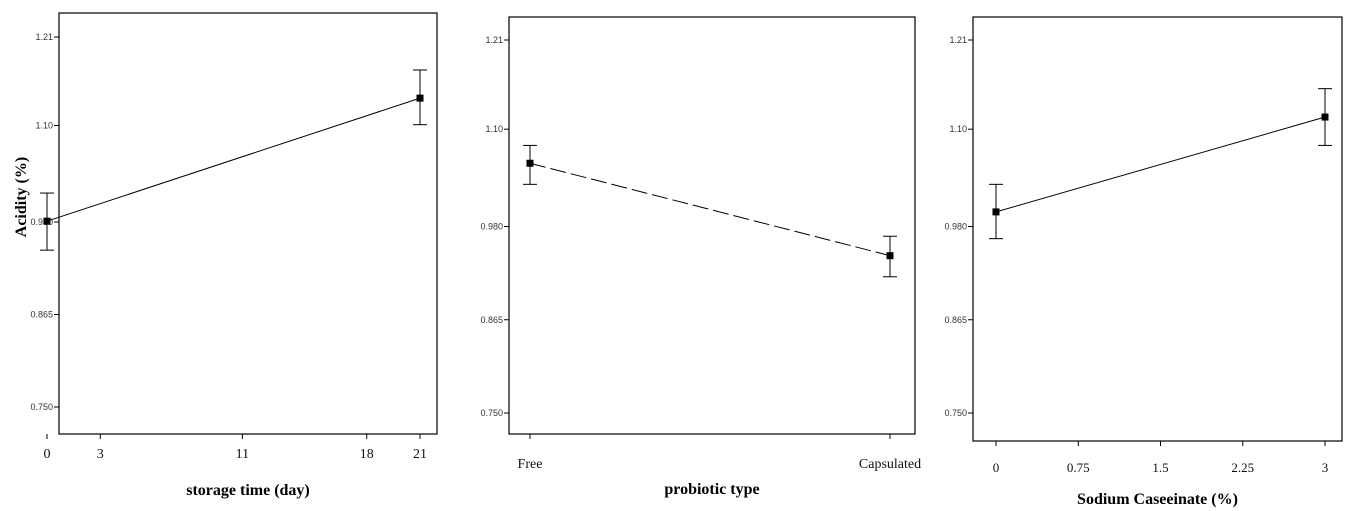 The height and width of the screenshot is (511, 1346). I want to click on x-tick-label: Capsulated, so click(890, 464).